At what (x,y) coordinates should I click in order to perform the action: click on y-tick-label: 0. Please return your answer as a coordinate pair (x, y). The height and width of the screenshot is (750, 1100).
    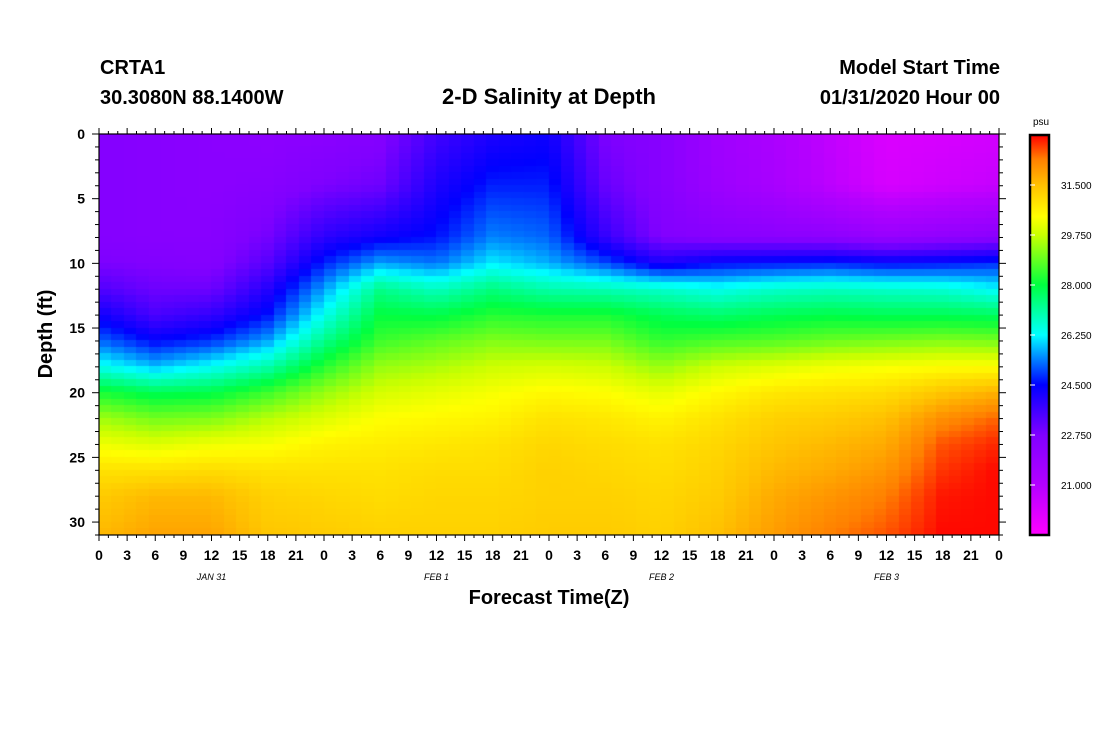
    Looking at the image, I should click on (81, 134).